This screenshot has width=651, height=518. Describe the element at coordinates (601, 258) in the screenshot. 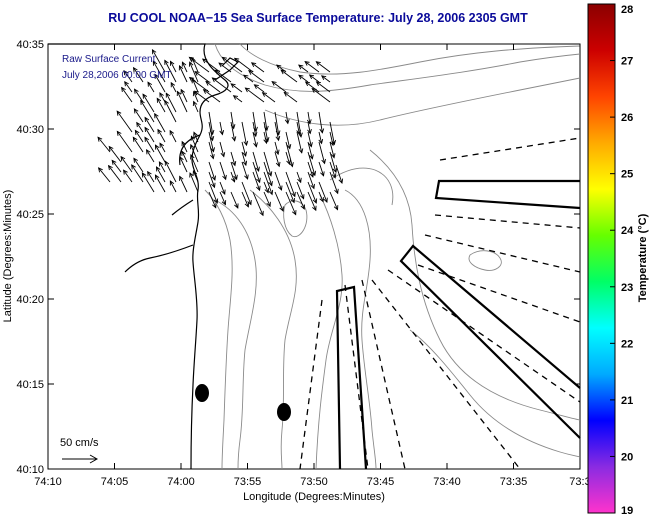

I see `colorbar-gradient` at that location.